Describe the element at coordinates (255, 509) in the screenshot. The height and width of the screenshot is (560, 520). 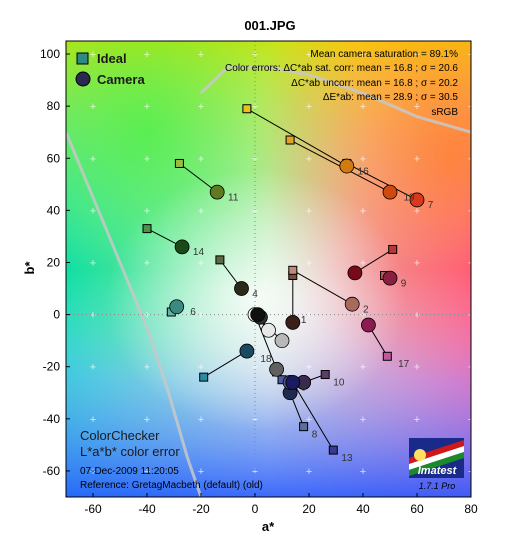
I see `x-tick-label: 0` at that location.